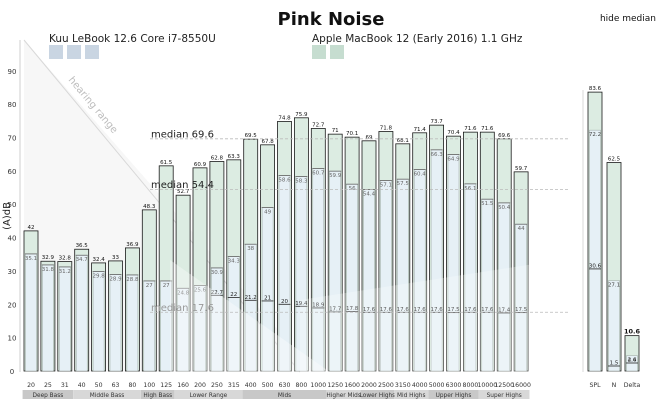  Describe the element at coordinates (487, 129) in the screenshot. I see `value-label-device-a: 71.6` at that location.